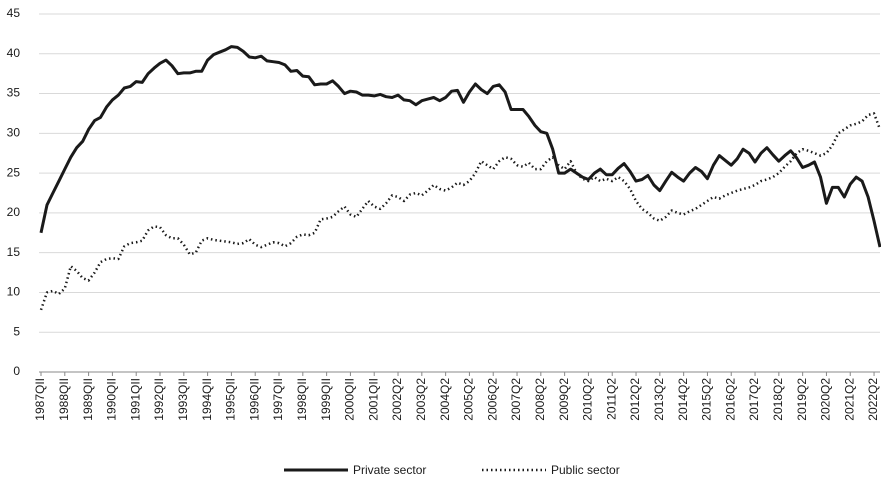 The width and height of the screenshot is (881, 487). Describe the element at coordinates (683, 399) in the screenshot. I see `x-tick-label: 2014Q2` at that location.